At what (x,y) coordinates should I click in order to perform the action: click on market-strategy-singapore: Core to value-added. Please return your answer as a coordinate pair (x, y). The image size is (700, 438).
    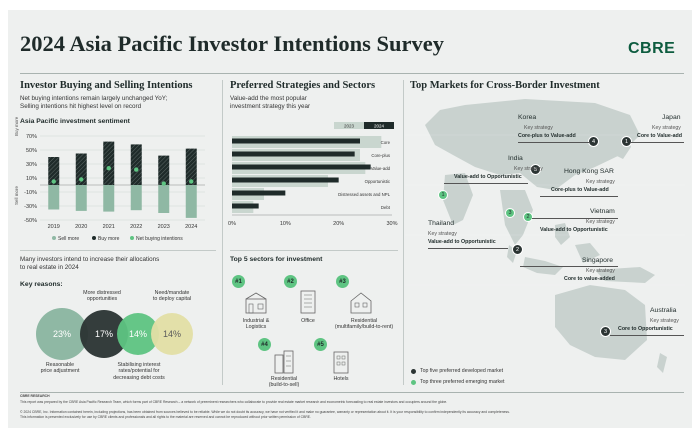
    Looking at the image, I should click on (589, 279).